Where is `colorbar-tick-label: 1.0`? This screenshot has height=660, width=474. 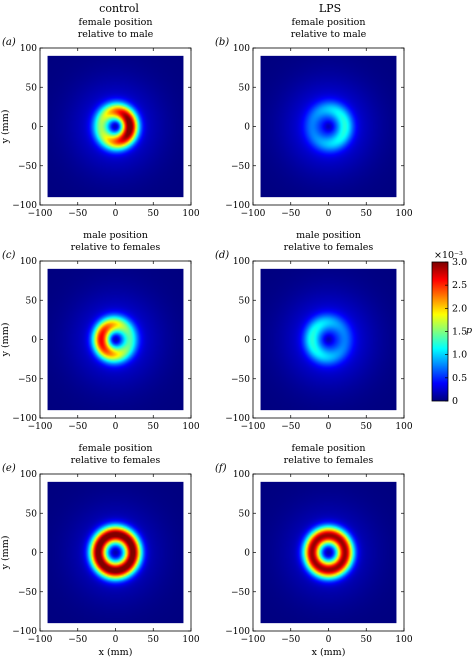 colorbar-tick-label: 1.0 is located at coordinates (459, 355).